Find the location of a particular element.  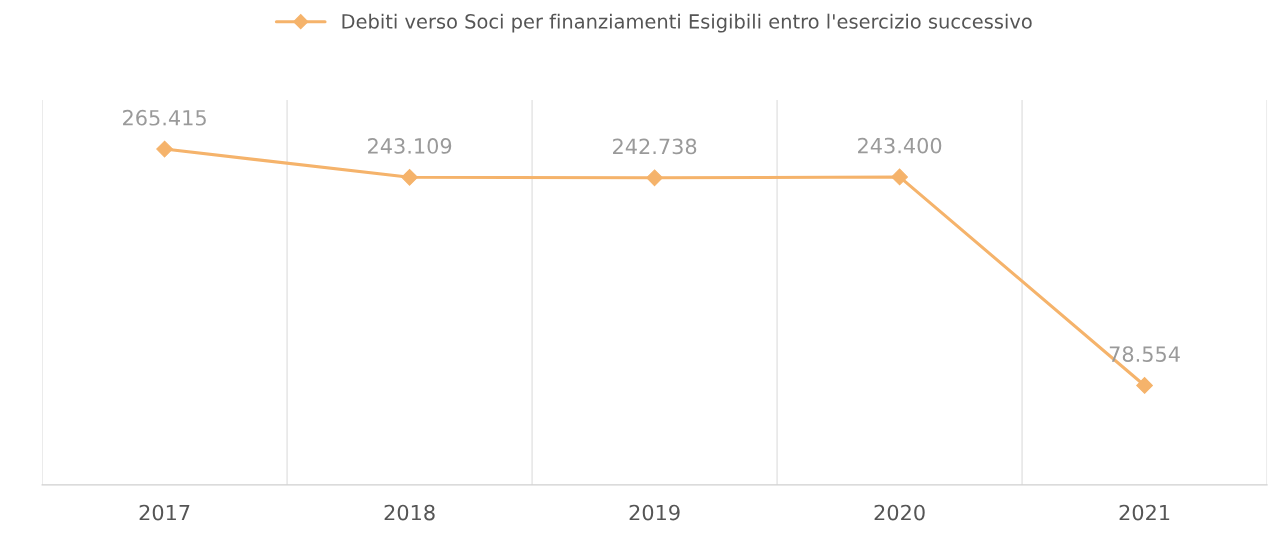

data-label: 243.400 is located at coordinates (900, 145).